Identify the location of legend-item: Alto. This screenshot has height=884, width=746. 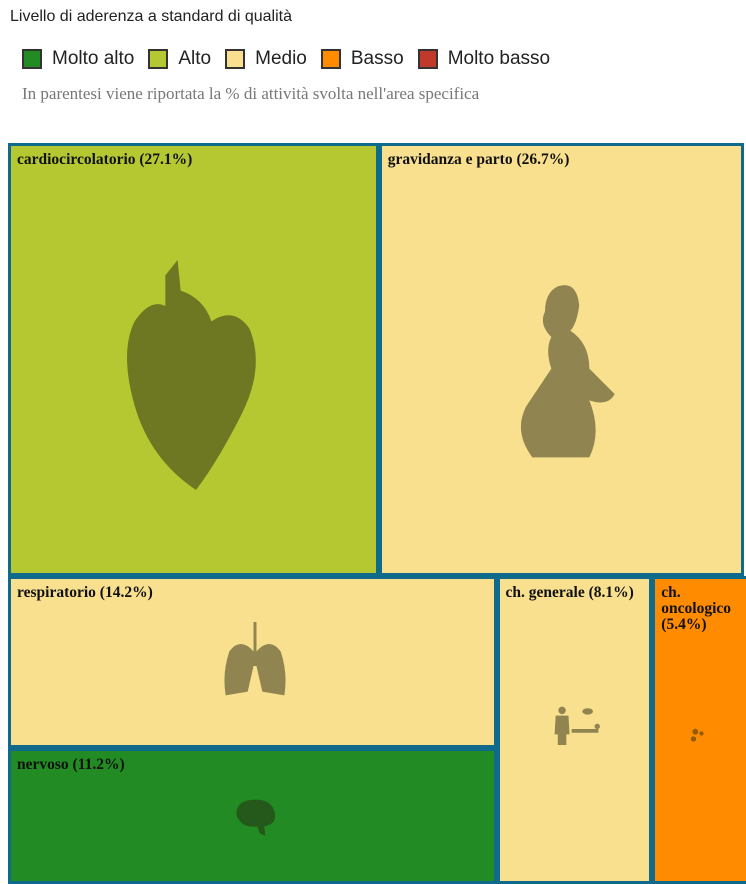
(179, 59).